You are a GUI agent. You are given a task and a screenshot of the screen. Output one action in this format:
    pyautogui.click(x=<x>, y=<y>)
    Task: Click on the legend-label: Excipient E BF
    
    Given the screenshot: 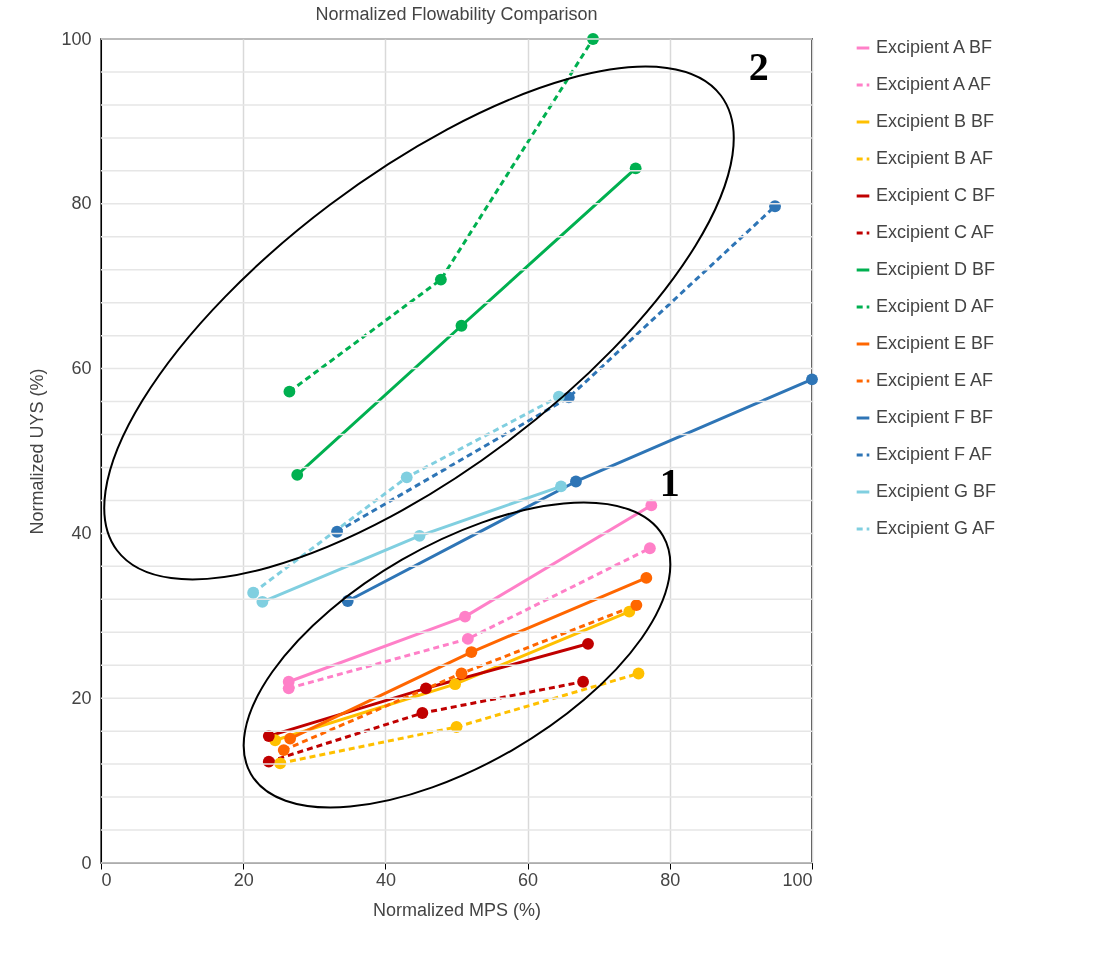 What is the action you would take?
    pyautogui.click(x=935, y=343)
    